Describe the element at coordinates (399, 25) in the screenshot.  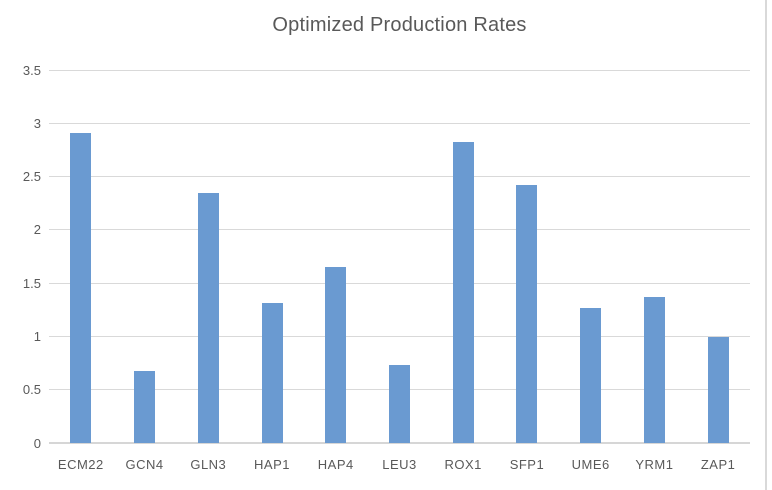
I see `chart-title: Optimized Production Rates` at that location.